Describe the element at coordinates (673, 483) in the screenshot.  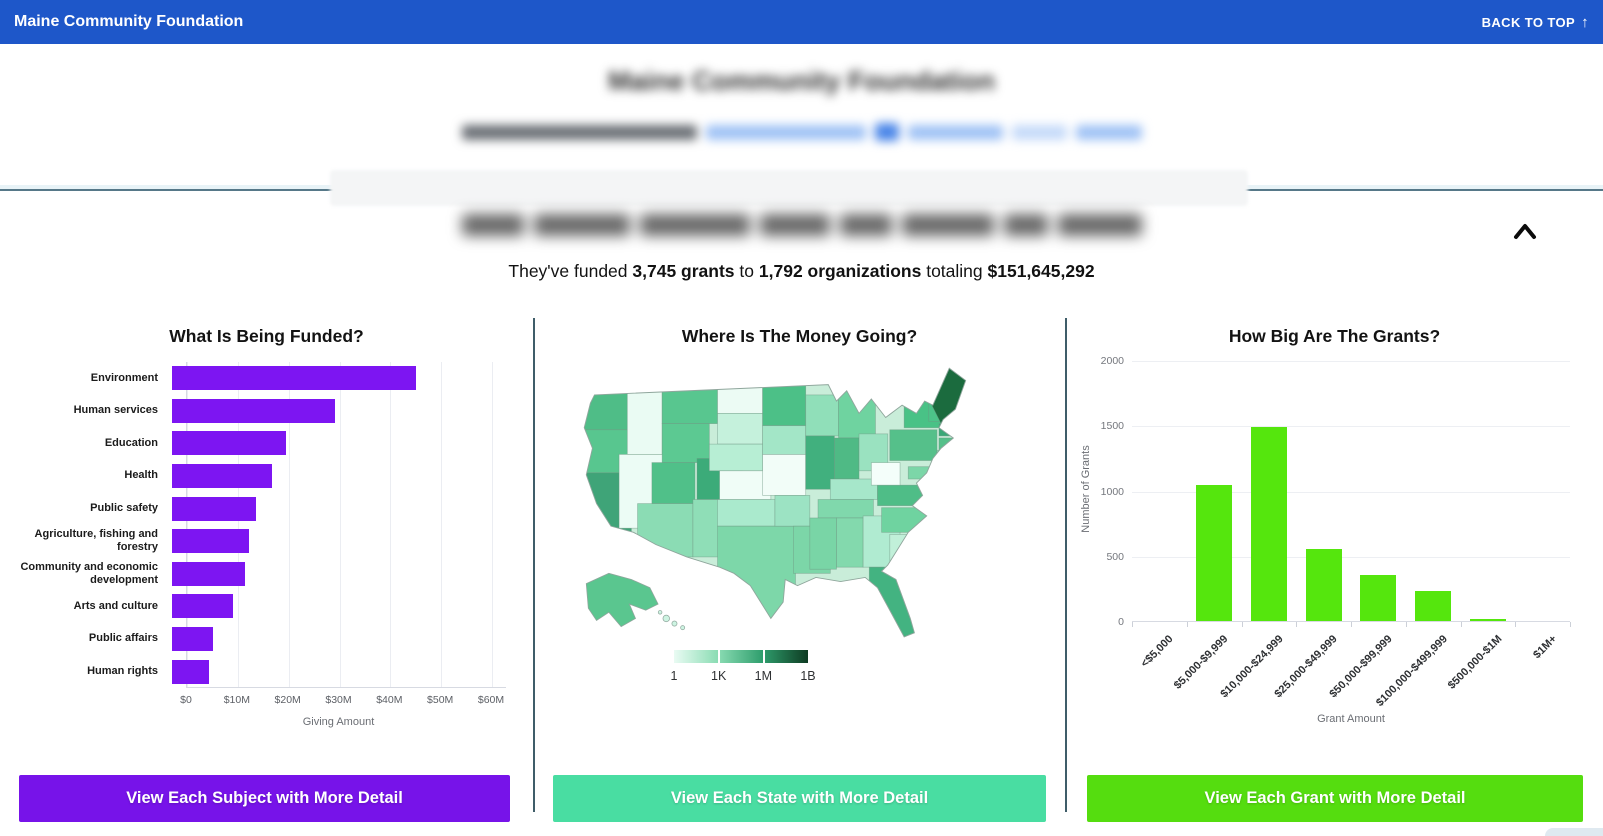
I see `state-UT` at that location.